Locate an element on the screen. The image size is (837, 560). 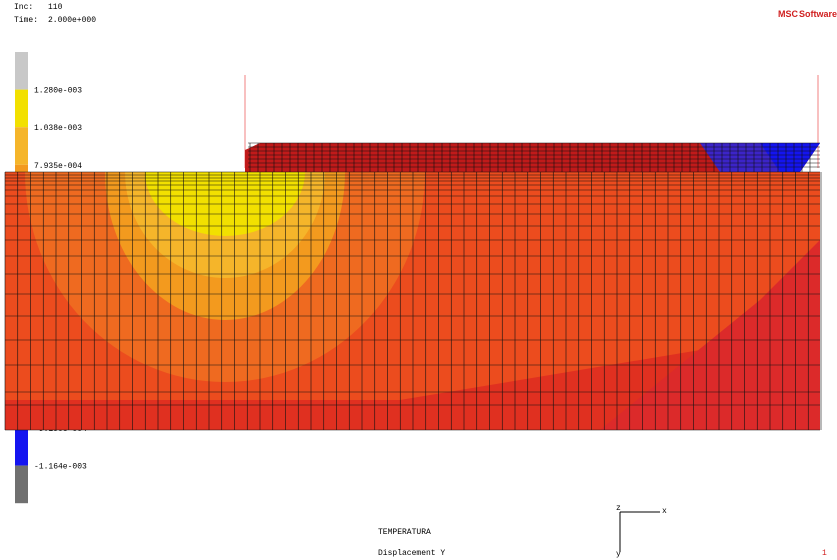
time-value: 2.000e+000 is located at coordinates (72, 20).